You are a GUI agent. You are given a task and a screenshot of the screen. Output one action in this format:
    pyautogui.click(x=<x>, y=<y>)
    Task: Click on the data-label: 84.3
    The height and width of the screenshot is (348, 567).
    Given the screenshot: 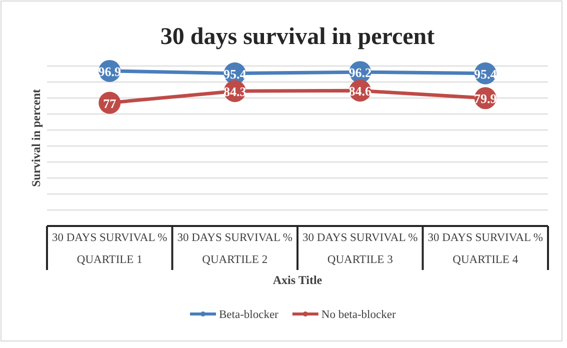 What is the action you would take?
    pyautogui.click(x=235, y=92)
    